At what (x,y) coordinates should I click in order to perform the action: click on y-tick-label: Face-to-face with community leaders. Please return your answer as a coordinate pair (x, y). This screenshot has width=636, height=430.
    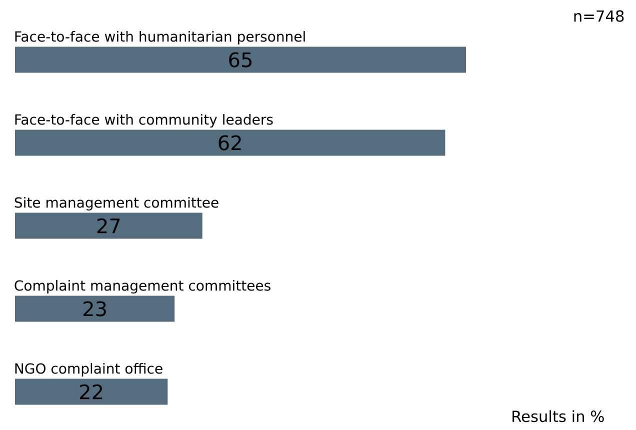
    Looking at the image, I should click on (144, 121).